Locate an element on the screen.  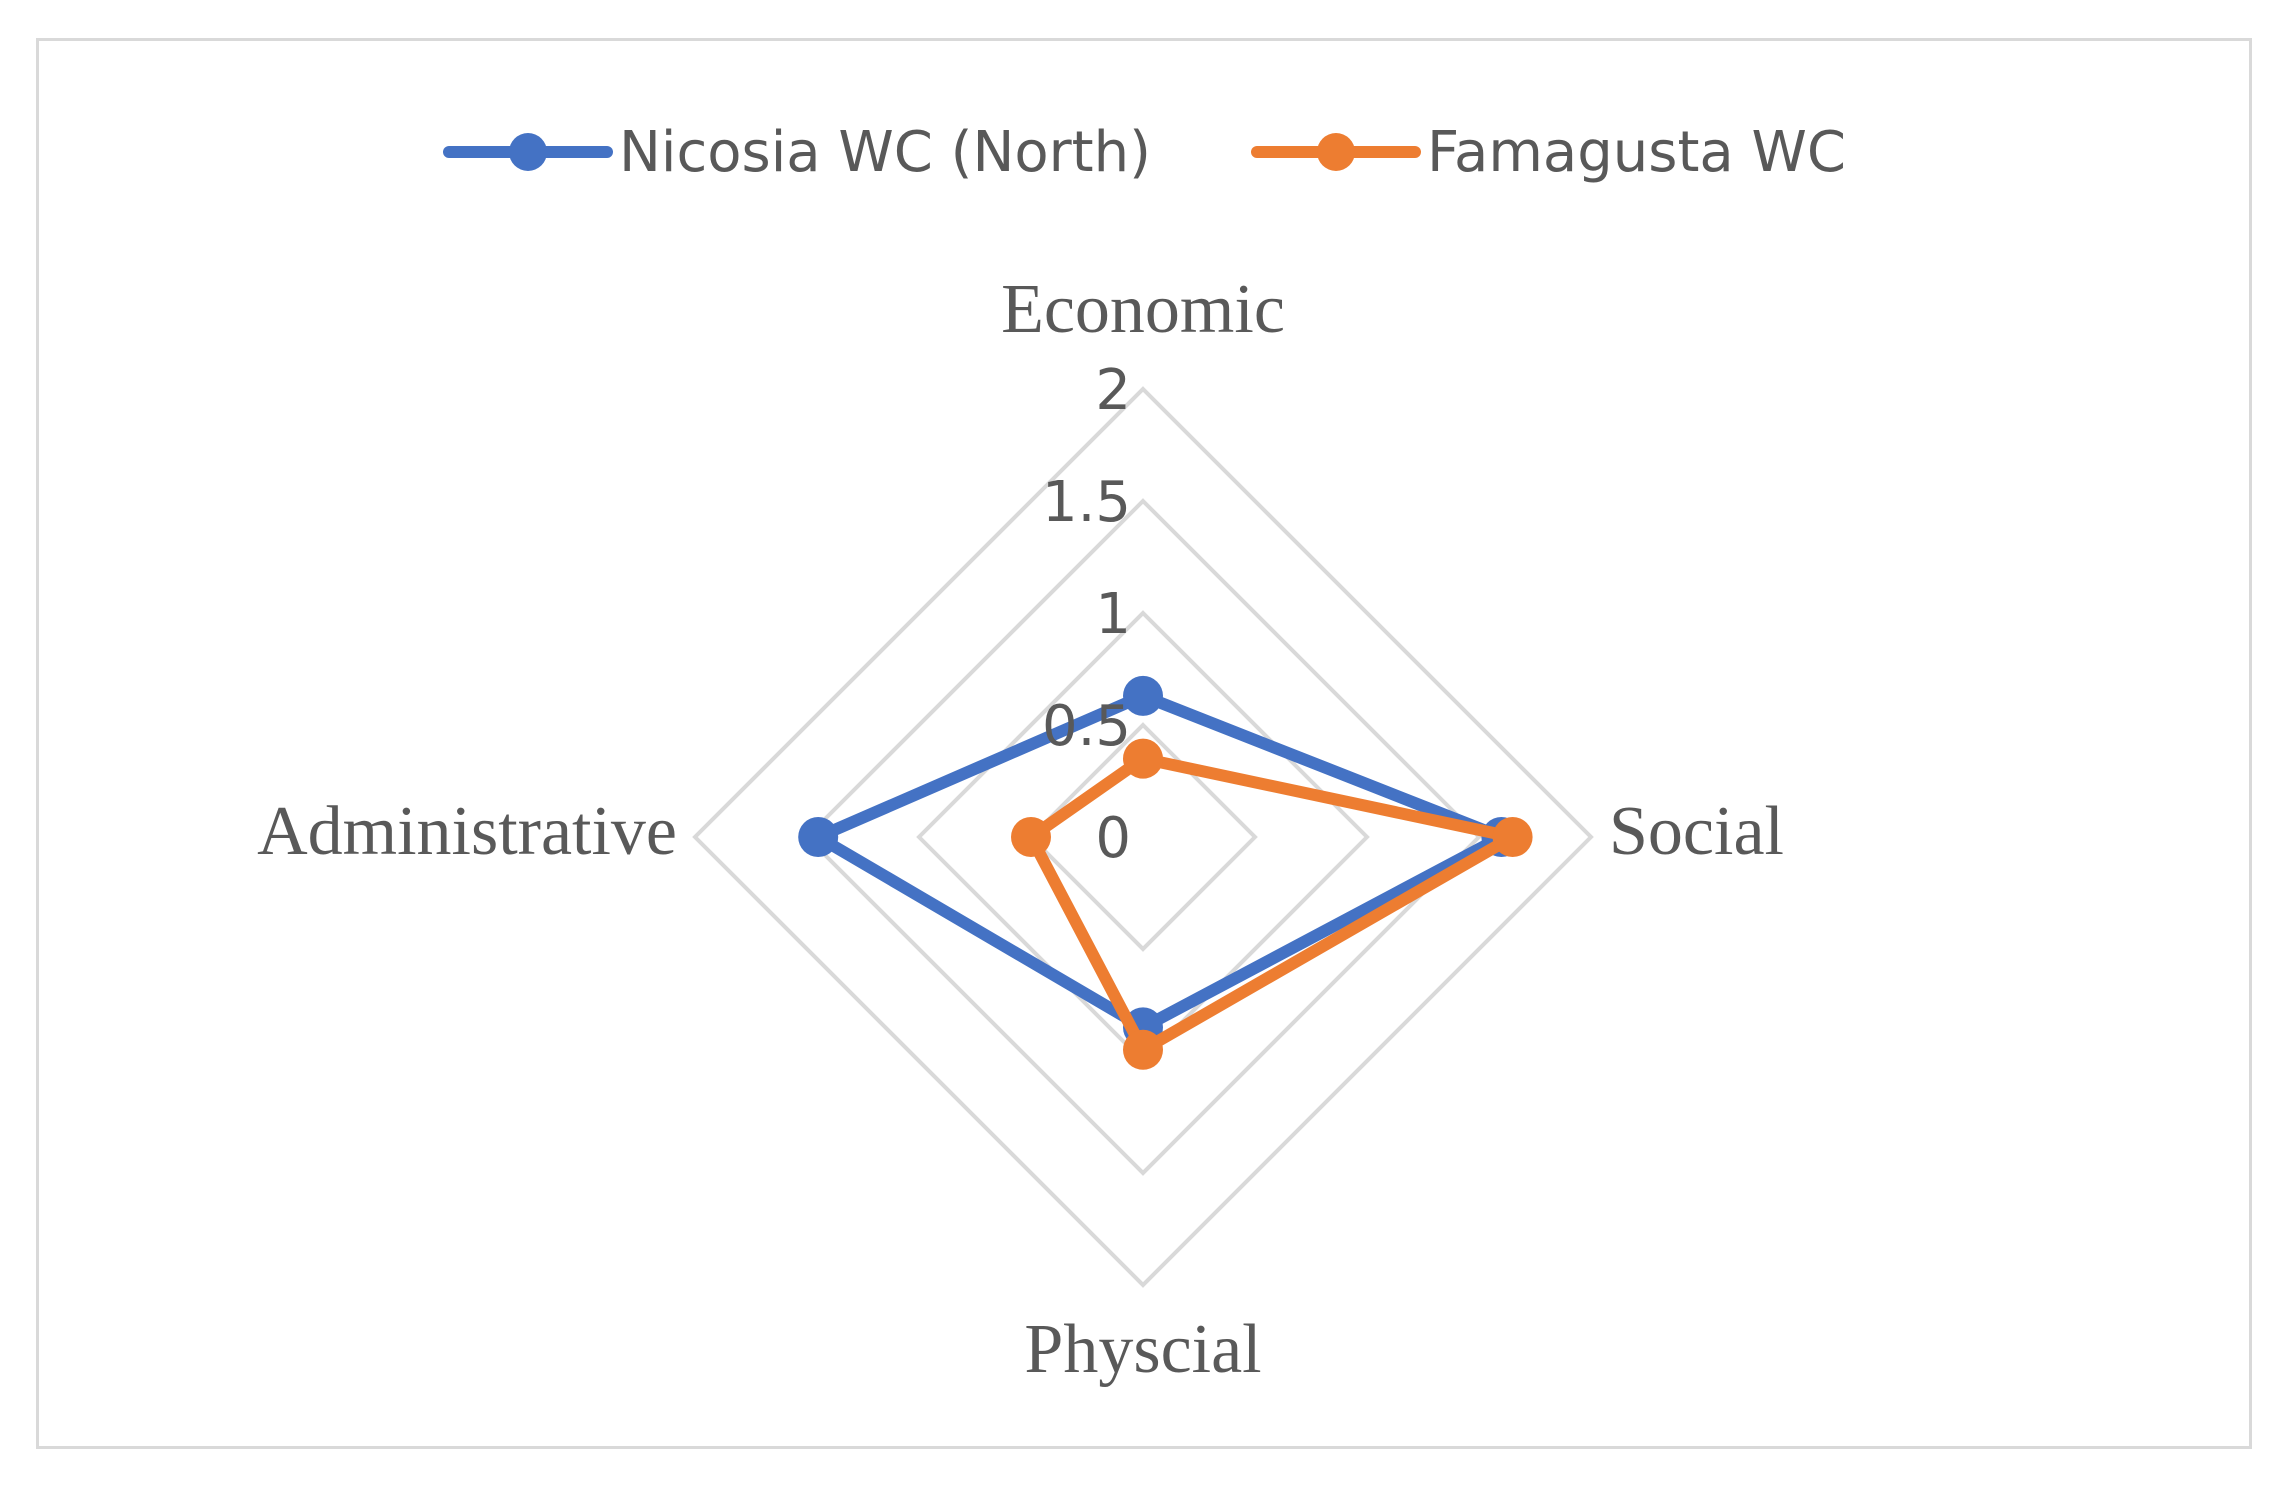
tick-label-3: 1.5 is located at coordinates (1086, 502).